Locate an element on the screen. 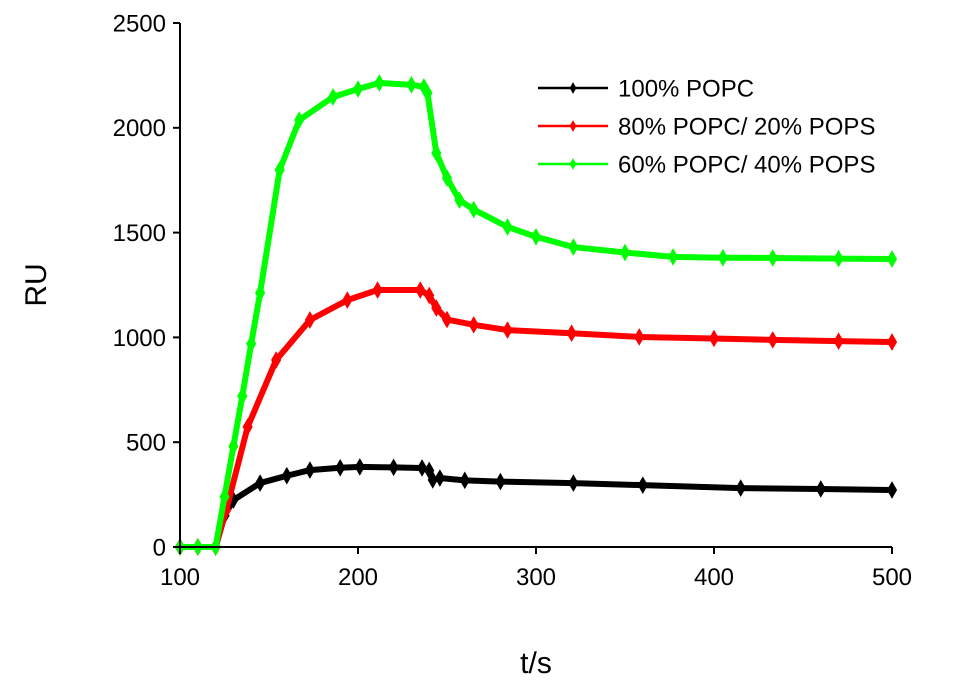 The image size is (976, 695). legend-label: 60% POPC/ 40% POPS is located at coordinates (747, 164).